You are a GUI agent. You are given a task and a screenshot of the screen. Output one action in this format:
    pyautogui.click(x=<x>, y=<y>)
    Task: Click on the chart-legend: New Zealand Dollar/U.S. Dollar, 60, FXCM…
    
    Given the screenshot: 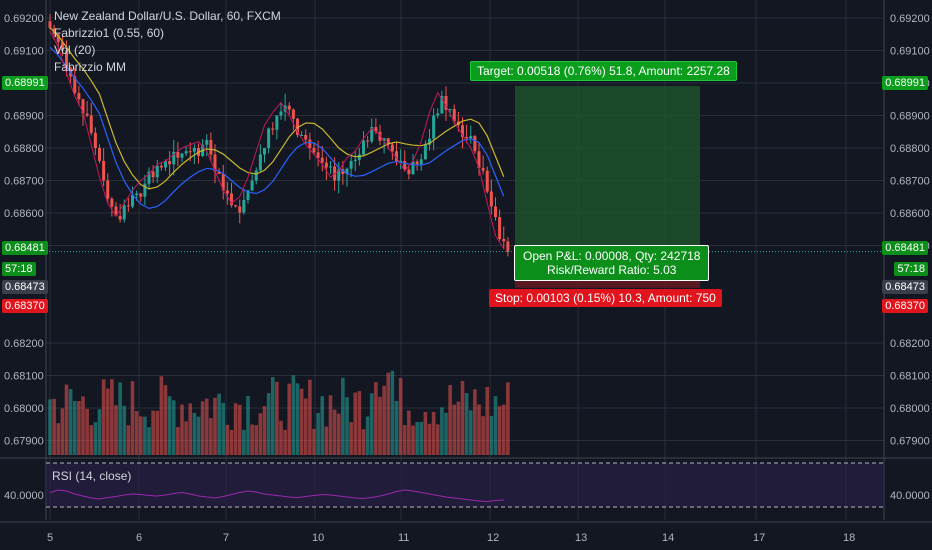 What is the action you would take?
    pyautogui.click(x=167, y=42)
    